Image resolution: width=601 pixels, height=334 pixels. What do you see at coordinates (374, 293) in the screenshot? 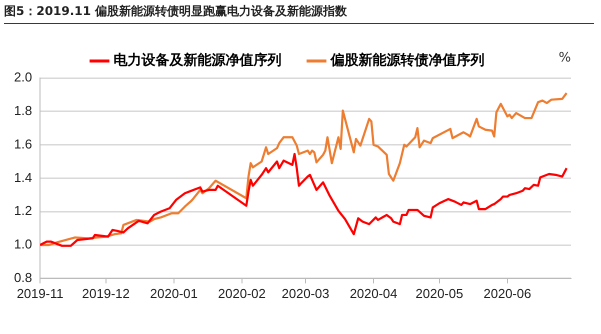
I see `x-tick-label: 2020-04` at bounding box center [374, 293].